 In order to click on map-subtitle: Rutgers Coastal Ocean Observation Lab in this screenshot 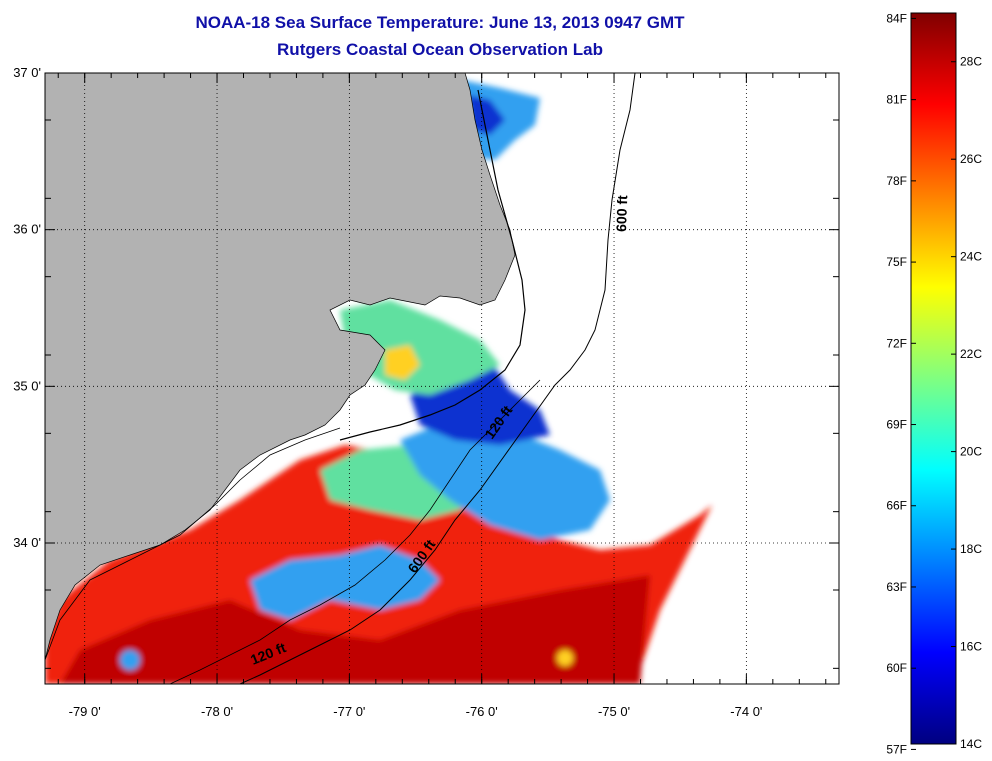, I will do `click(440, 49)`.